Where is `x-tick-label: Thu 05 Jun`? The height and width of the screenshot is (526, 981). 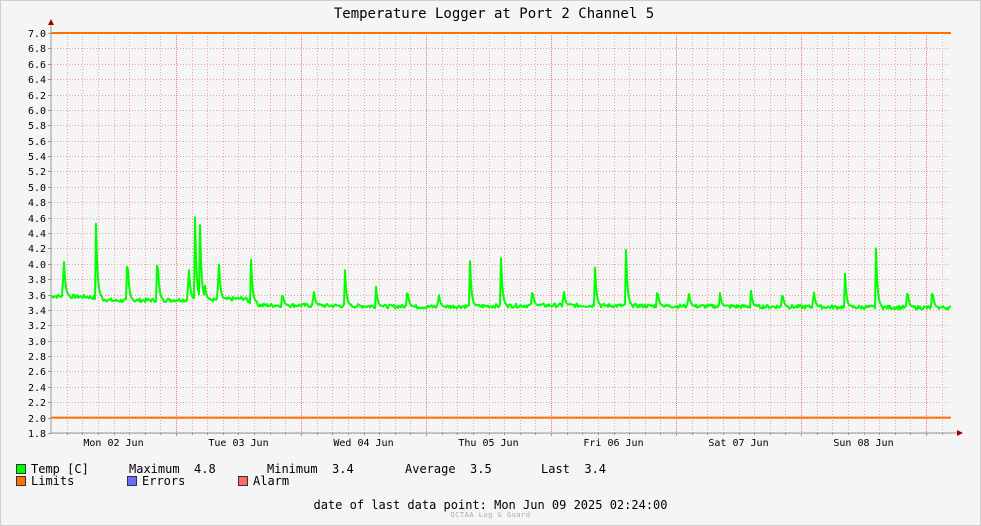
x-tick-label: Thu 05 Jun is located at coordinates (488, 443).